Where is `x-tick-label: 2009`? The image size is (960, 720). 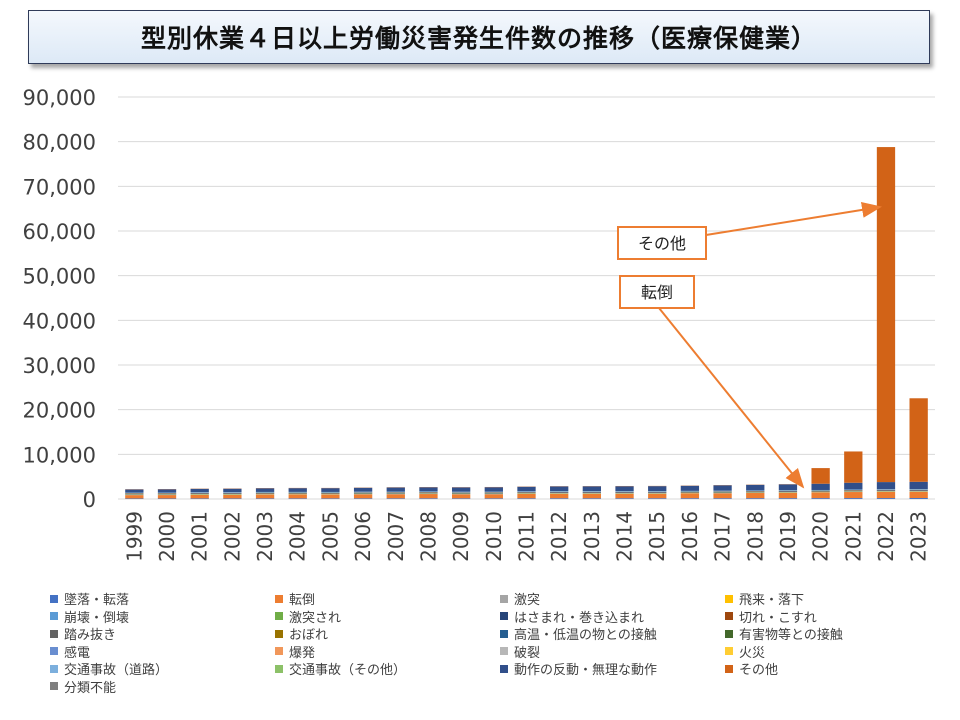 x-tick-label: 2009 is located at coordinates (461, 536).